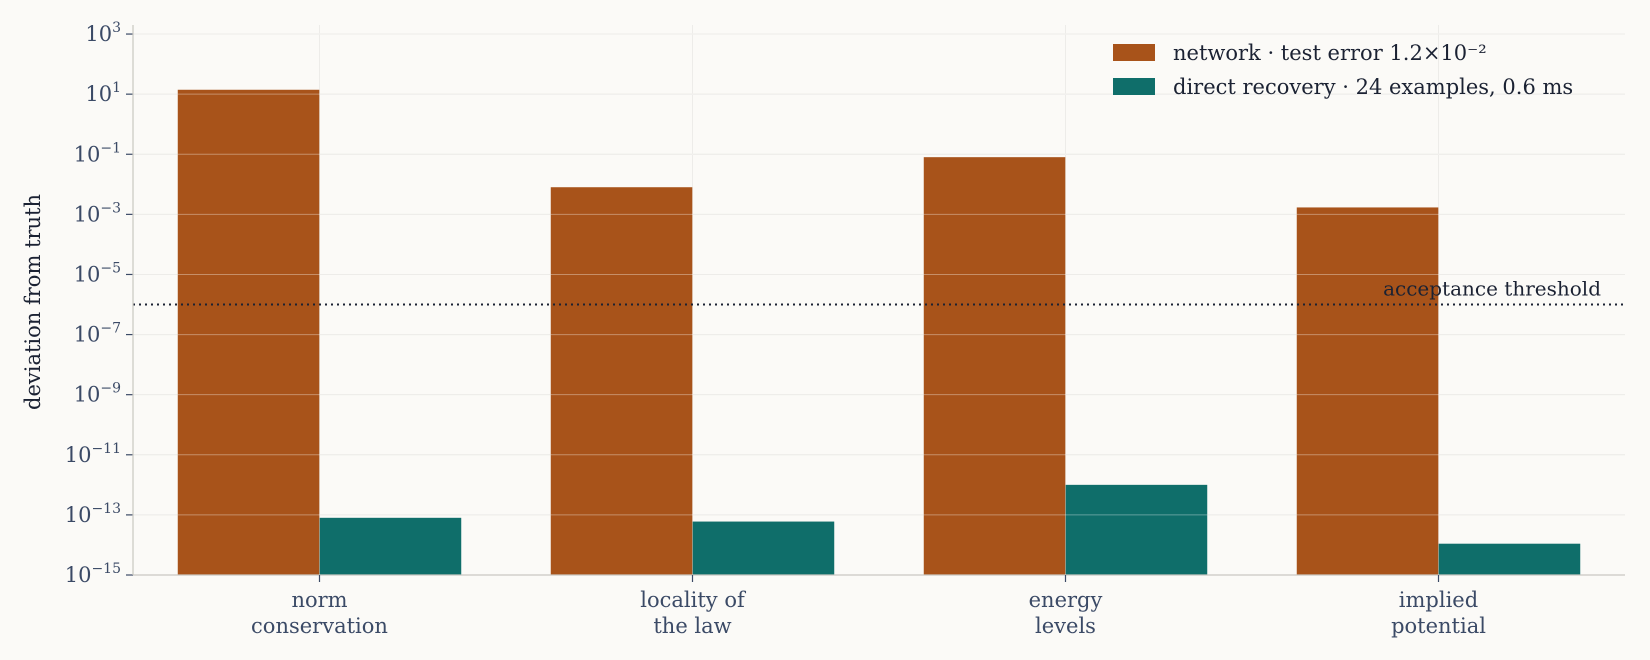 This screenshot has height=660, width=1650. What do you see at coordinates (97, 394) in the screenshot?
I see `y-tick-label: 10⁻⁹` at bounding box center [97, 394].